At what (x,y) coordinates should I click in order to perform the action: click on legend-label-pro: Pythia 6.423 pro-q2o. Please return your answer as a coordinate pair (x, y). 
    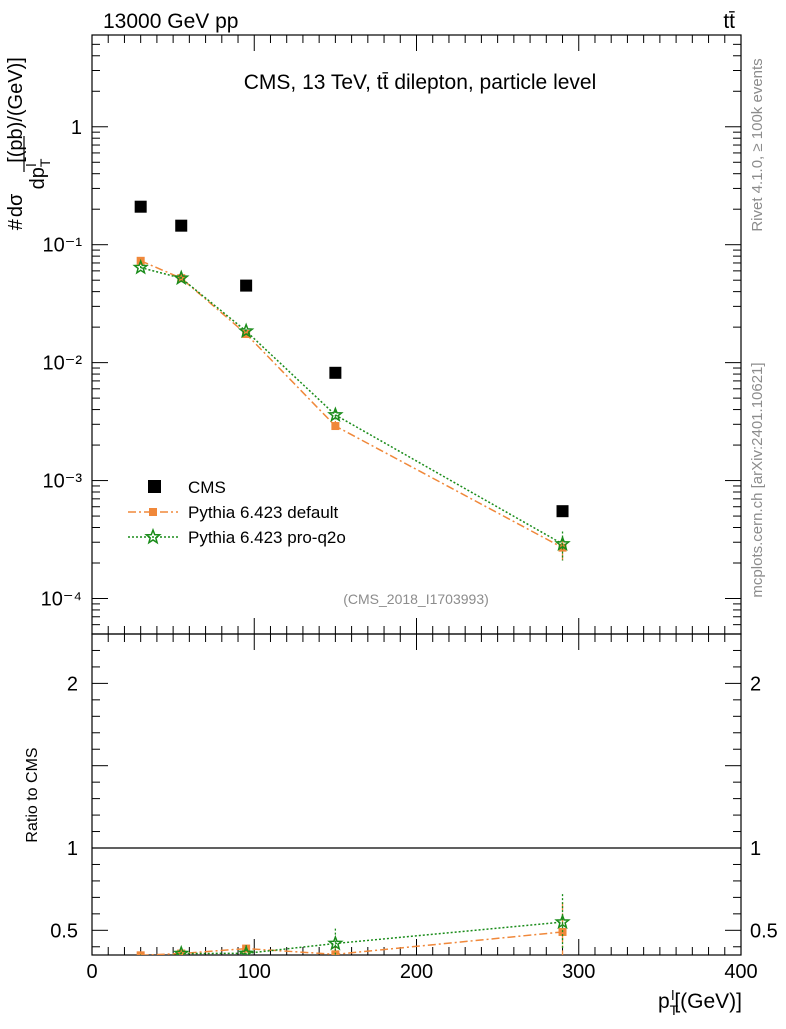
    Looking at the image, I should click on (267, 537).